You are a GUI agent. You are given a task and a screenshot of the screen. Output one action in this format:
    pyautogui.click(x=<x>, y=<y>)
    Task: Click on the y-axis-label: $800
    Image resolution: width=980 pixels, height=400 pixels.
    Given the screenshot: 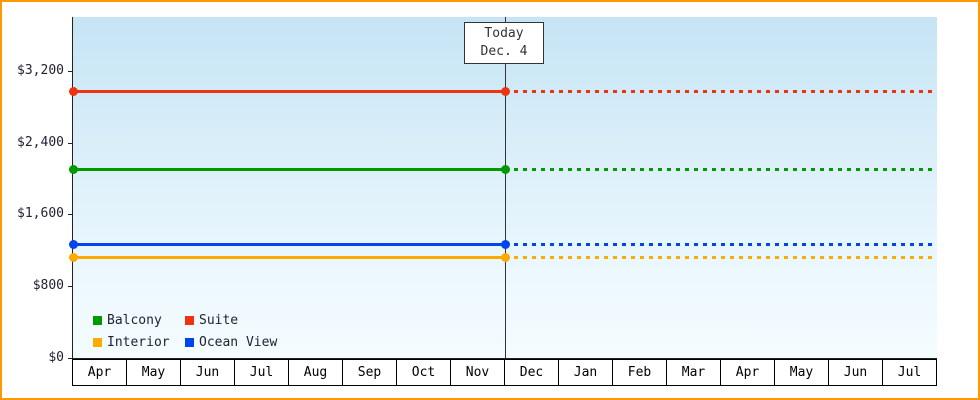 What is the action you would take?
    pyautogui.click(x=48, y=285)
    